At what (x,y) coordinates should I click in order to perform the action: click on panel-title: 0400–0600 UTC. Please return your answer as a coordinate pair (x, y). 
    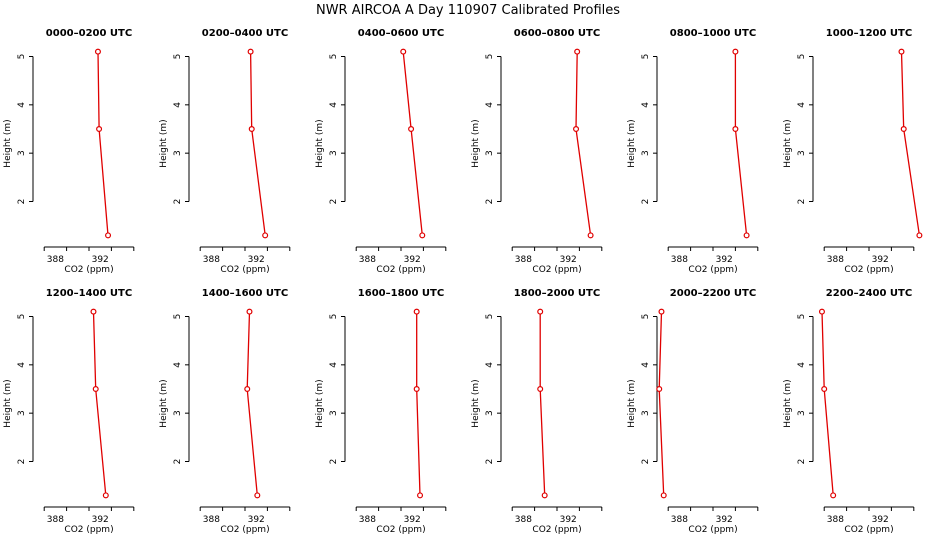
    Looking at the image, I should click on (401, 33).